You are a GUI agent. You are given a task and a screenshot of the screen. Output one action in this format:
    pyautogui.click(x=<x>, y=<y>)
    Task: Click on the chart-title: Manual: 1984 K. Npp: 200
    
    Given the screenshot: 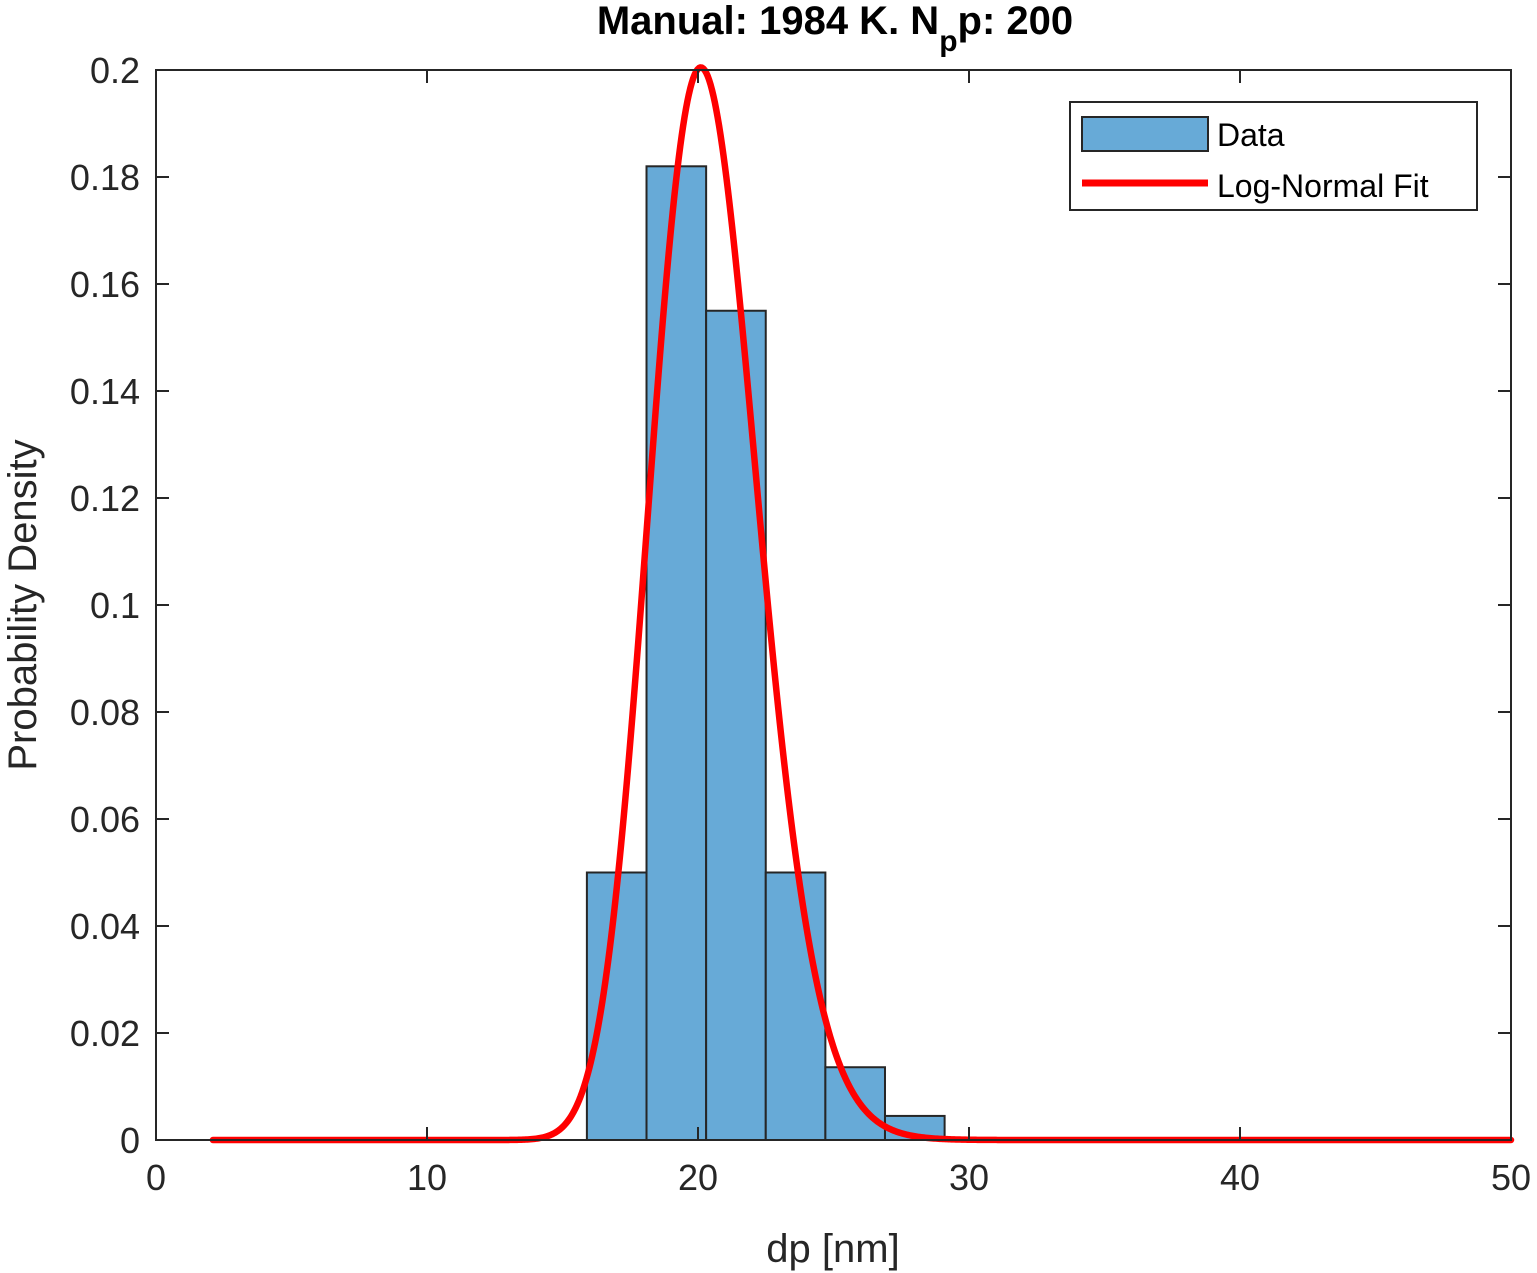 What is the action you would take?
    pyautogui.click(x=835, y=29)
    